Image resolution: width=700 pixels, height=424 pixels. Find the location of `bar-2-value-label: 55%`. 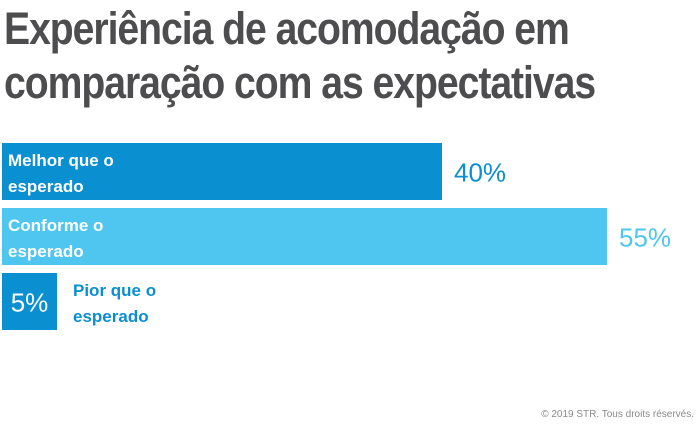

bar-2-value-label: 55% is located at coordinates (645, 238).